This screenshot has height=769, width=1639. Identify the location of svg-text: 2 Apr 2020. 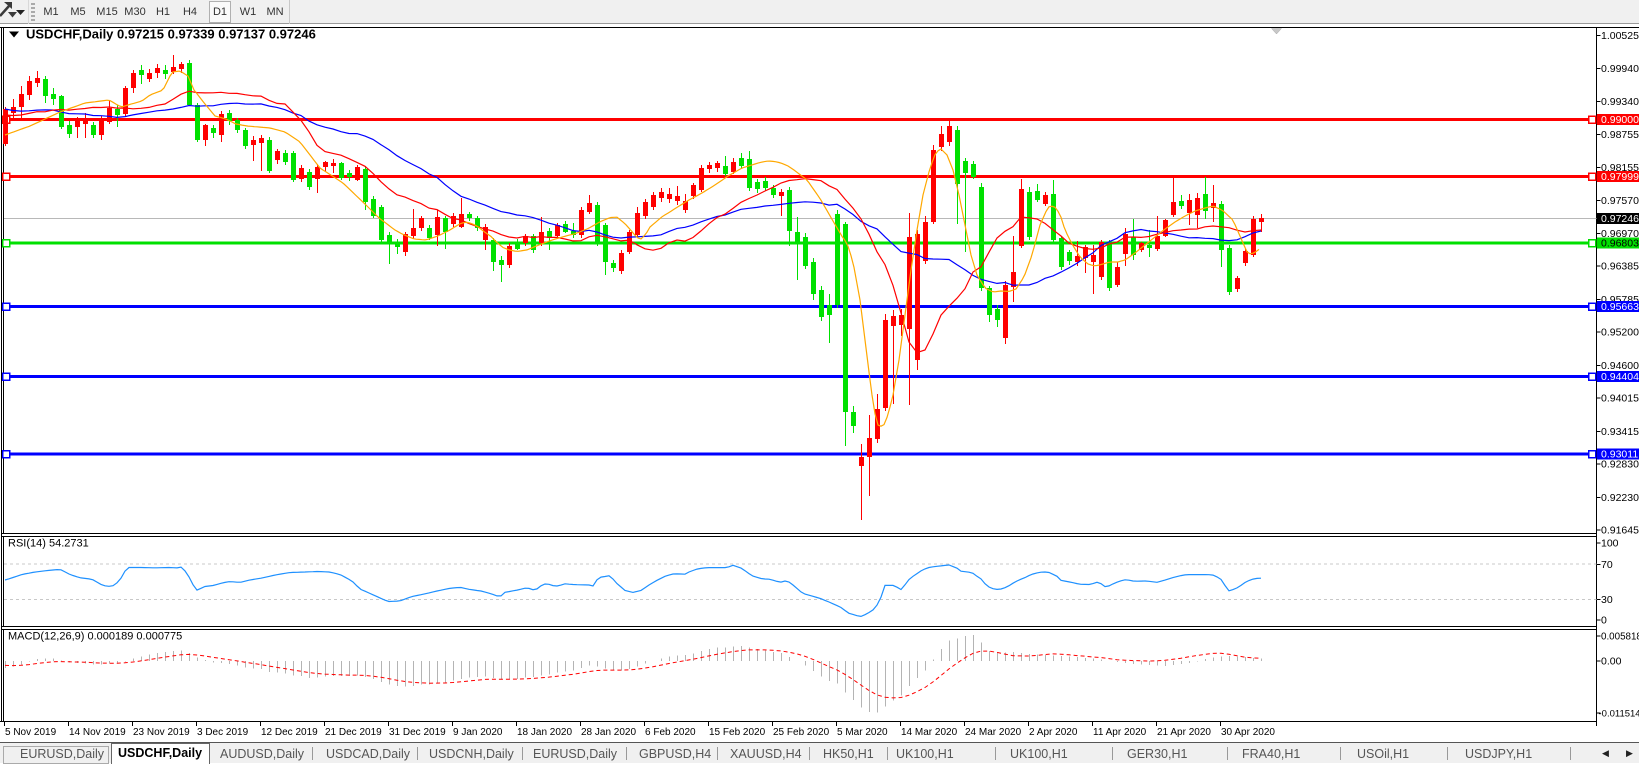
(1053, 732).